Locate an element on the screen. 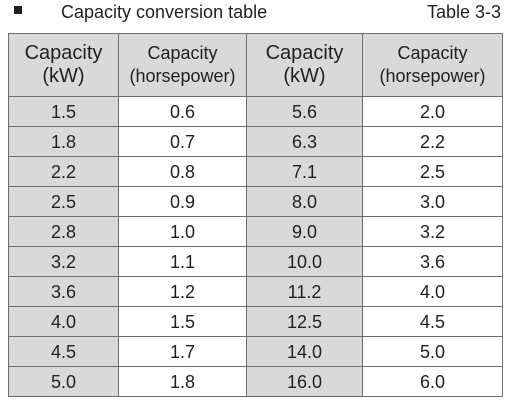 This screenshot has width=509, height=413. cell-capacity-kw-2: 10.0 is located at coordinates (304, 261).